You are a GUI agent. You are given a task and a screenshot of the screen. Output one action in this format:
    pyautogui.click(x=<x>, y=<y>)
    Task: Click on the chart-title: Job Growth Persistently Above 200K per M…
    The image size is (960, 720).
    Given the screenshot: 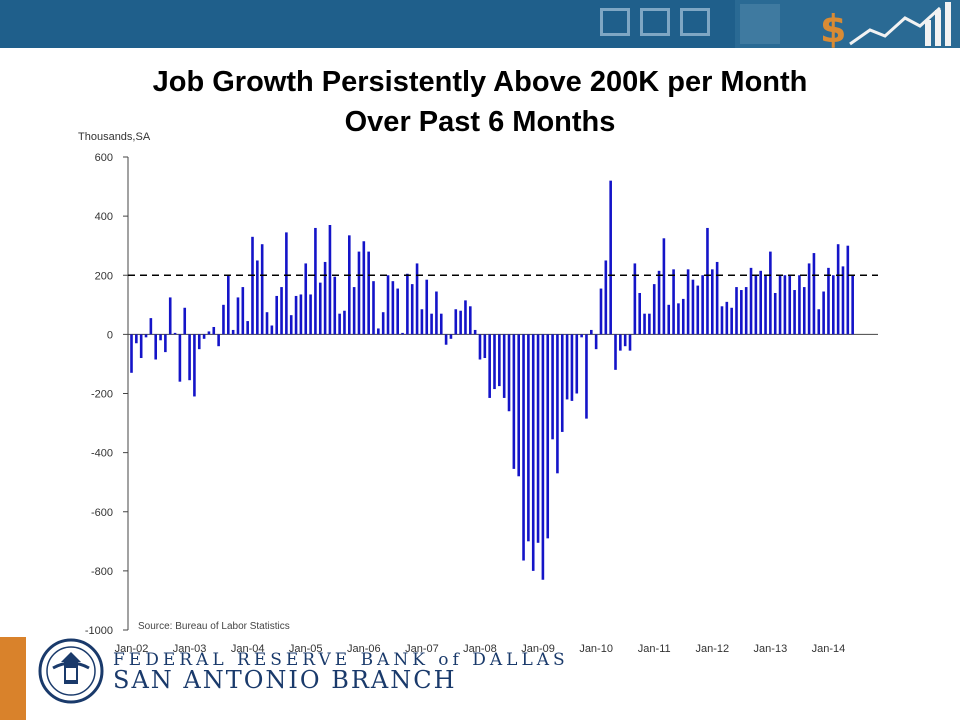 What is the action you would take?
    pyautogui.click(x=480, y=102)
    